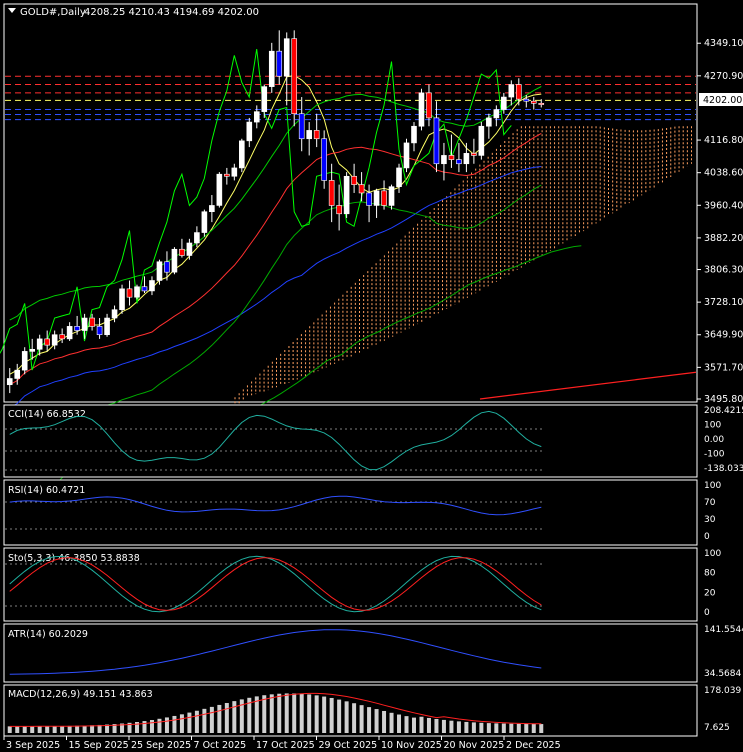  I want to click on macd-signal-line, so click(275, 709).